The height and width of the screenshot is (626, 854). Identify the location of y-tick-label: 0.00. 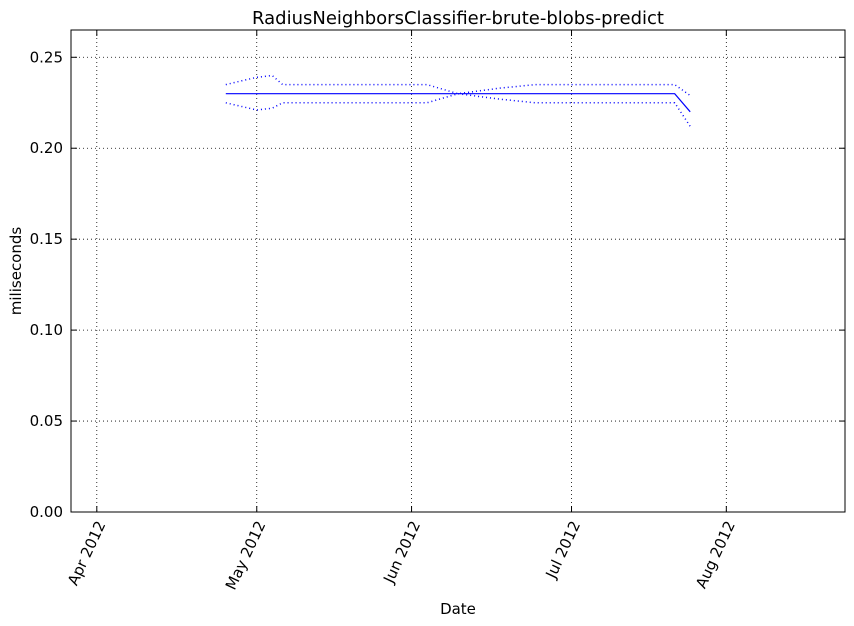
(46, 512).